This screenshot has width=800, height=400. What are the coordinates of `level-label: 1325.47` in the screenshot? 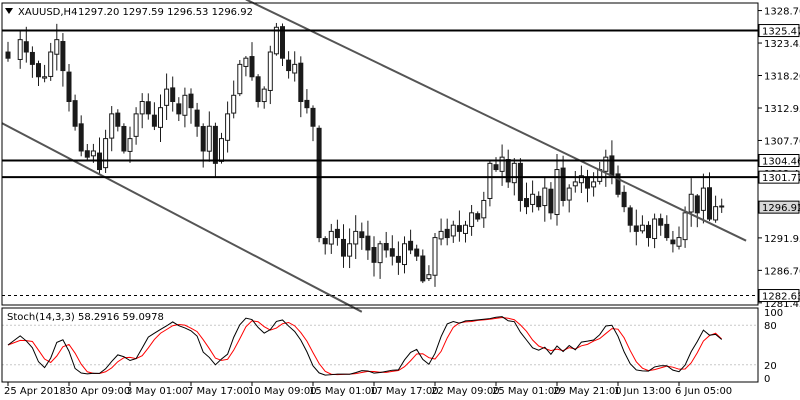 It's located at (781, 32).